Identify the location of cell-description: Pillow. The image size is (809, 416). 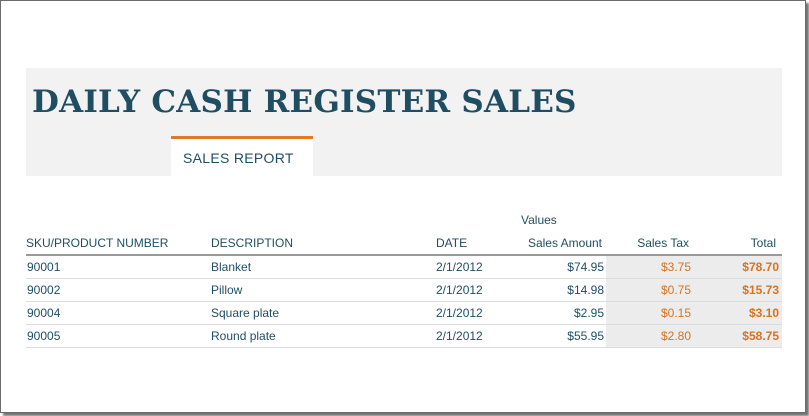
(227, 290).